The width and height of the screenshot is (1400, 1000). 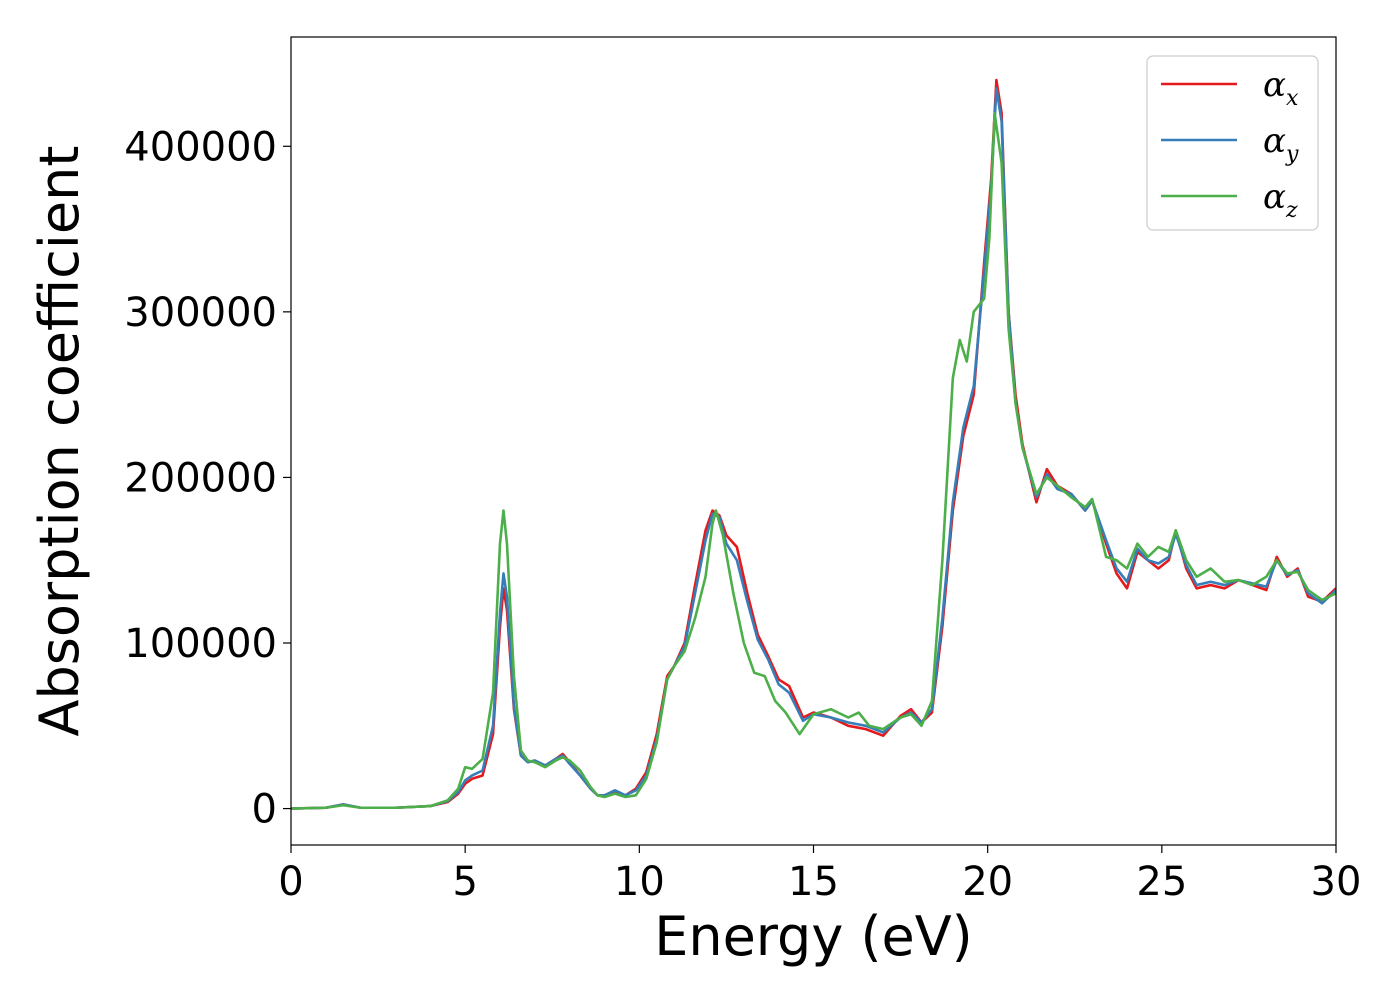 What do you see at coordinates (290, 882) in the screenshot?
I see `x-tick-label: 0` at bounding box center [290, 882].